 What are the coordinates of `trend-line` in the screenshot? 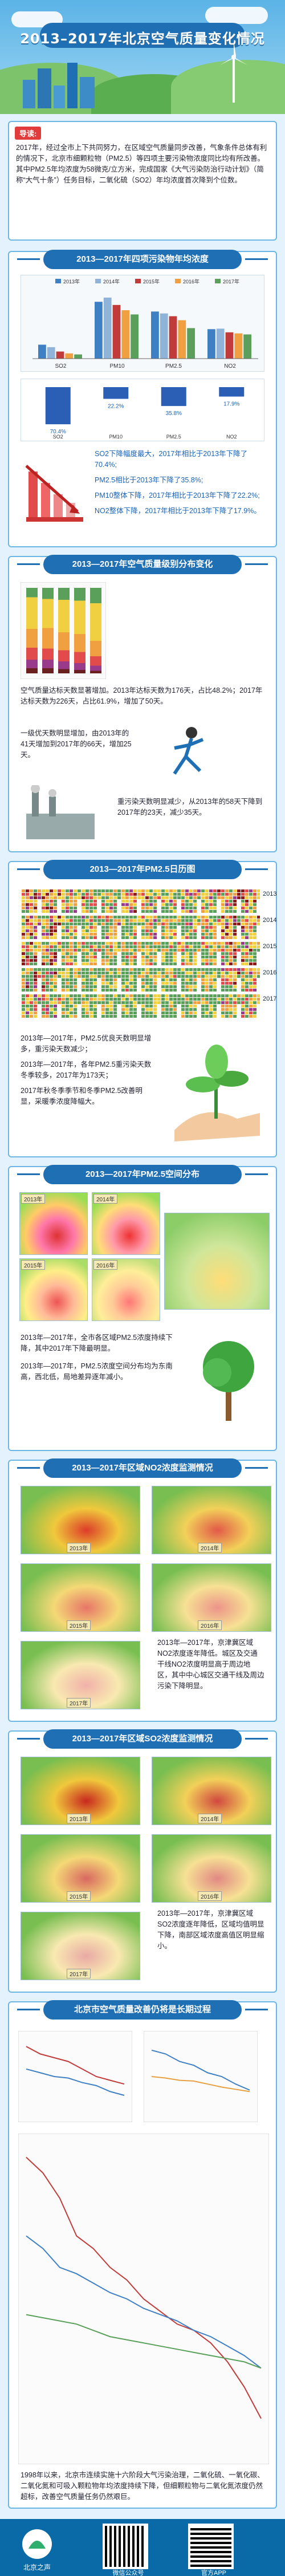 It's located at (200, 2084).